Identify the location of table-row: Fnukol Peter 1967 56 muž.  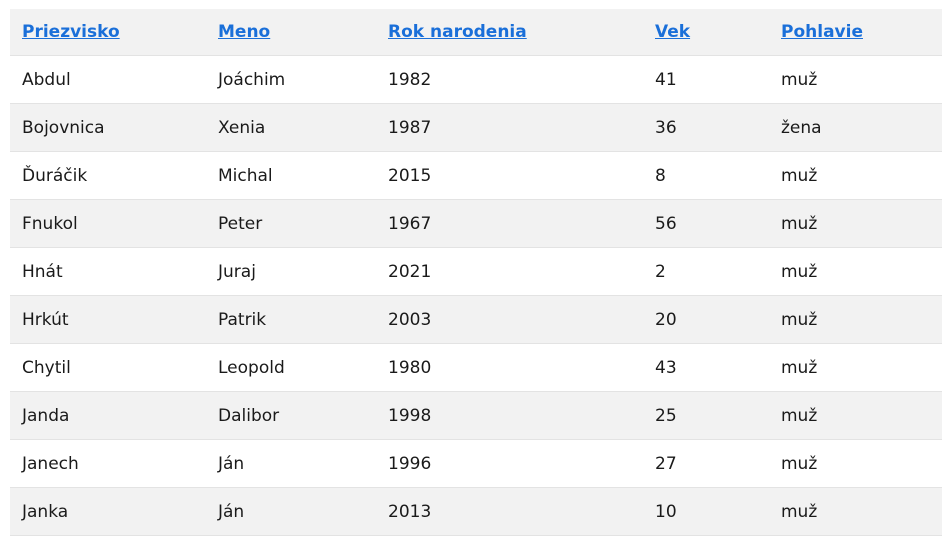
(476, 223).